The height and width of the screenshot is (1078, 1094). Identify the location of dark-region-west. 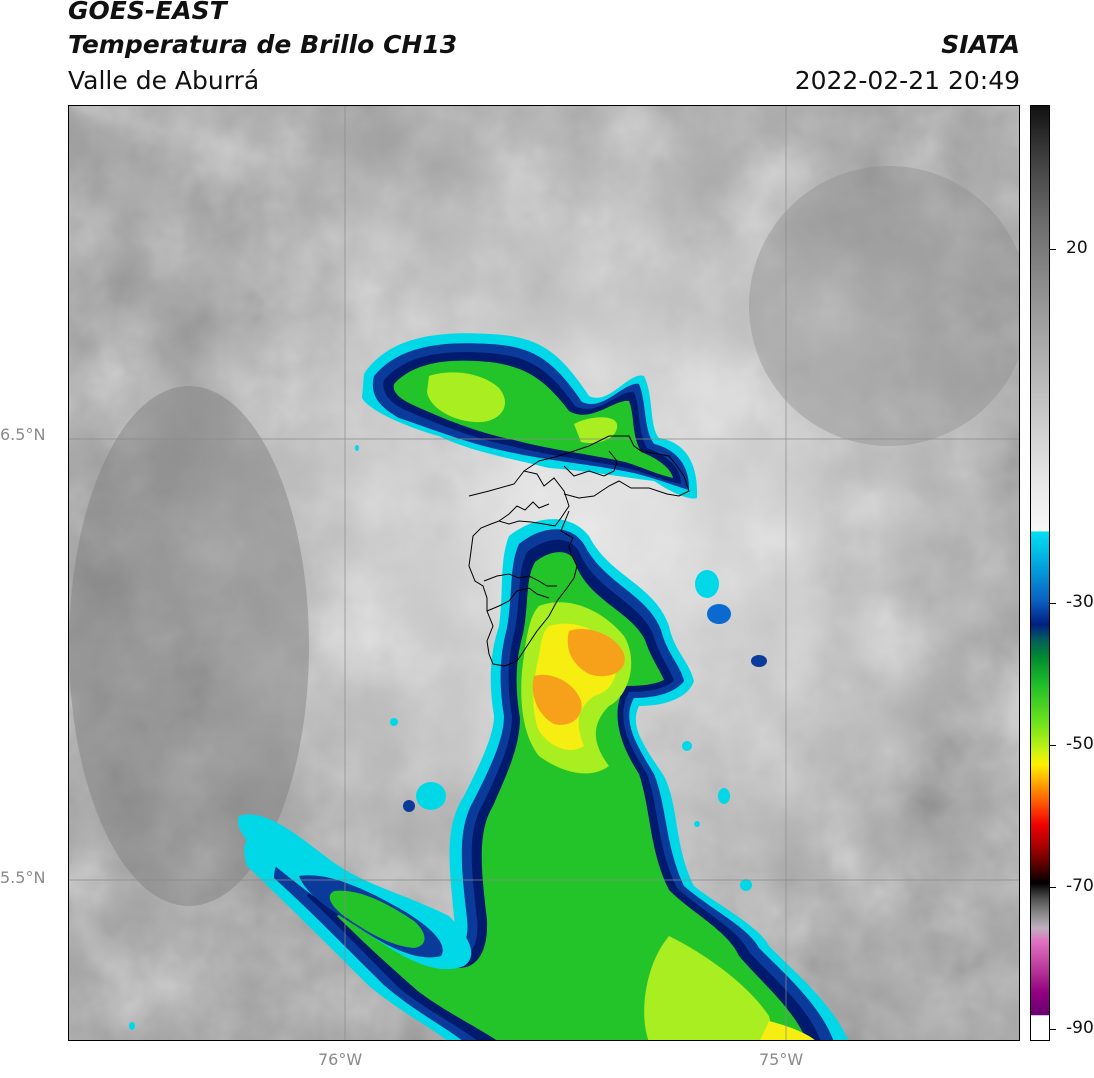
(189, 646).